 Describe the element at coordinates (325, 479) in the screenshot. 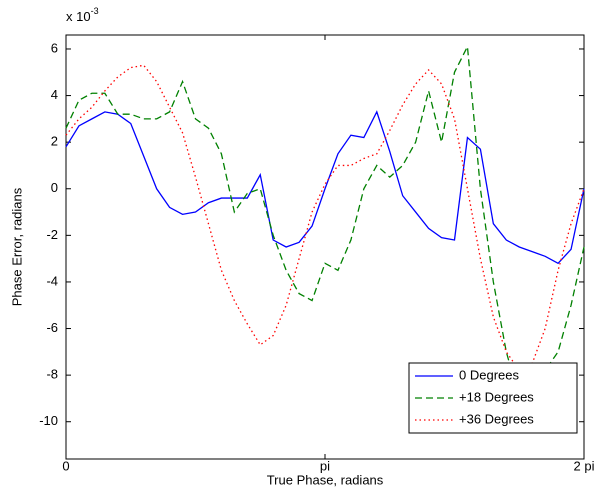

I see `x-axis-label: True Phase, radians` at that location.